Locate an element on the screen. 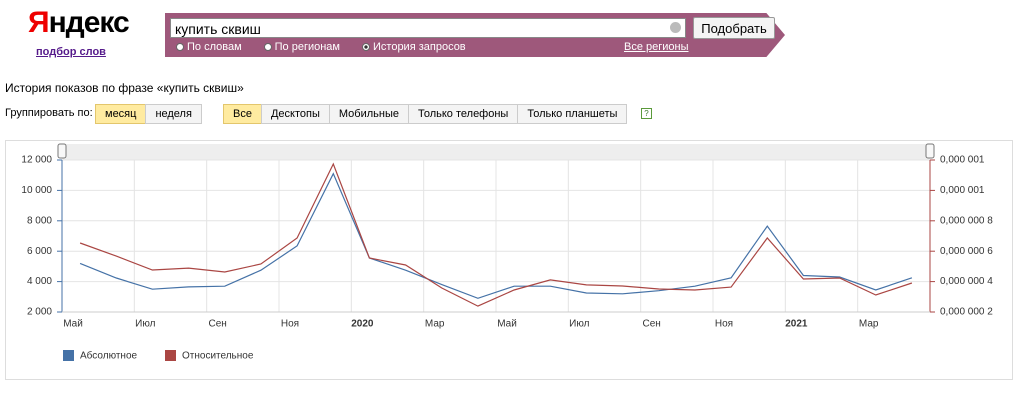 The image size is (1024, 401). toggle-button: Только планшеты is located at coordinates (572, 114).